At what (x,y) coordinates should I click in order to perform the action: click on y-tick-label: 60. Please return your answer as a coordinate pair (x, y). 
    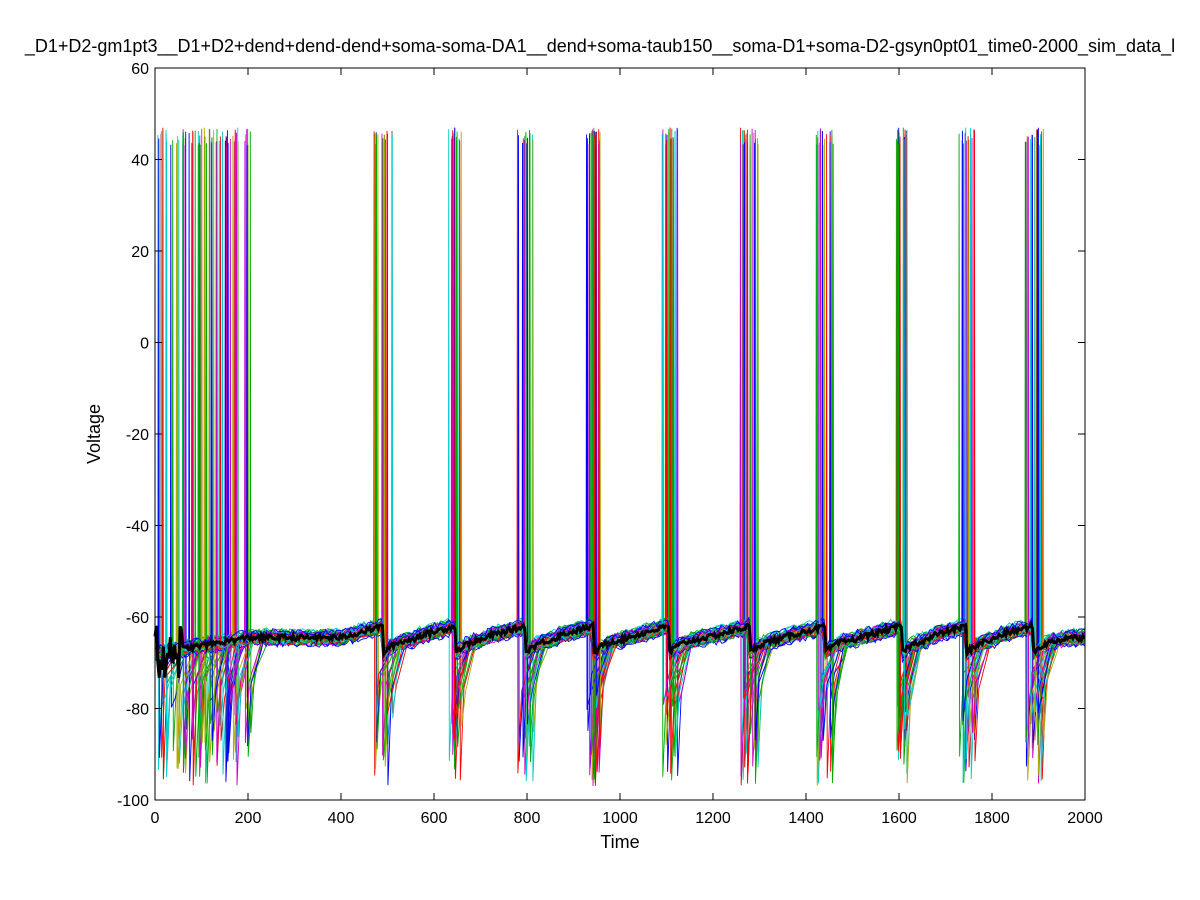
    Looking at the image, I should click on (140, 69).